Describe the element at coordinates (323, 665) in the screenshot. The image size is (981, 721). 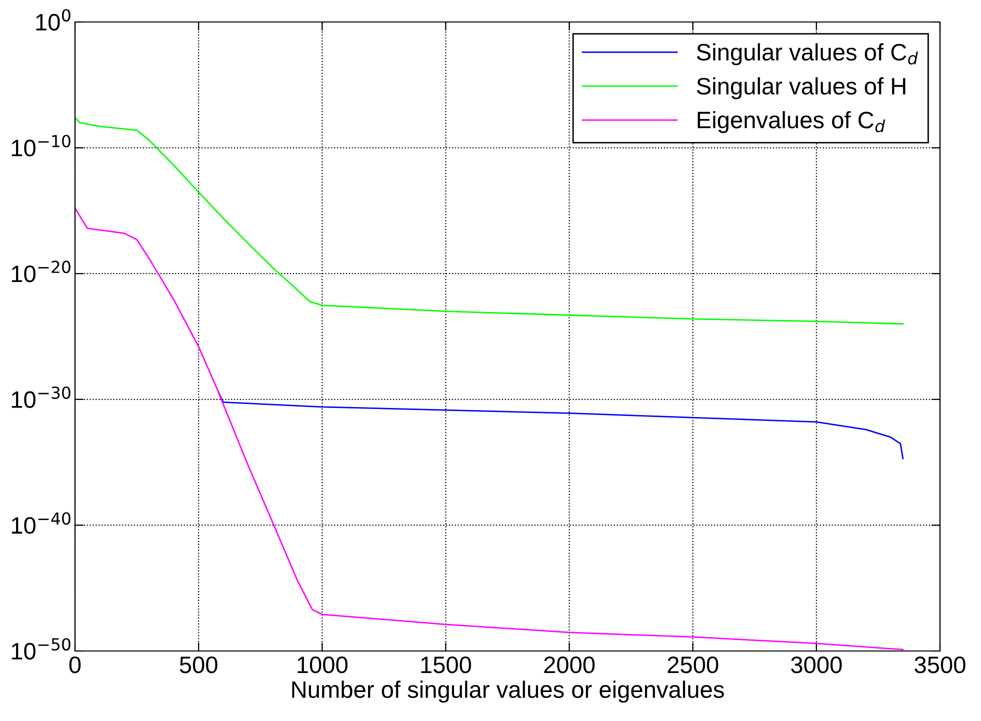
I see `x-tick-label: 1000` at that location.